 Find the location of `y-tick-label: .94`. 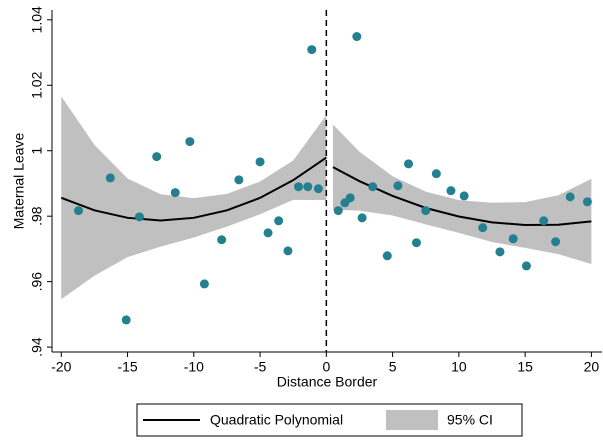

y-tick-label: .94 is located at coordinates (37, 347).